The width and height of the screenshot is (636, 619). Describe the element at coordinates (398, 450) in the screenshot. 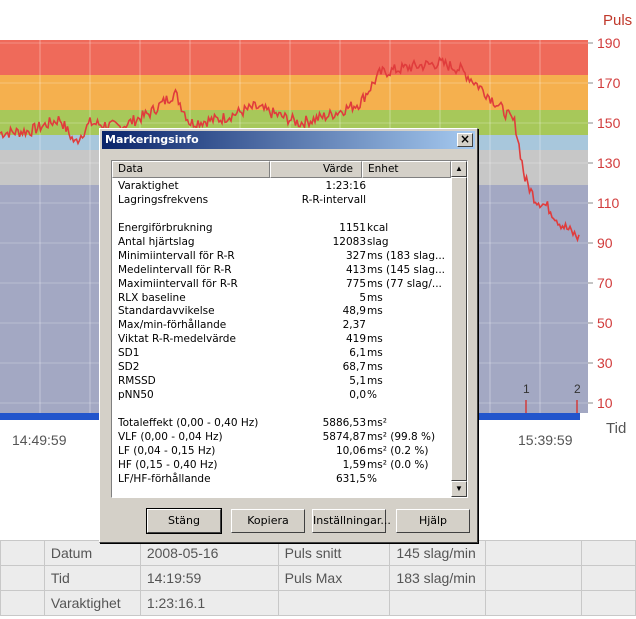

I see `stat-unit: ms² (0.2 %)` at that location.